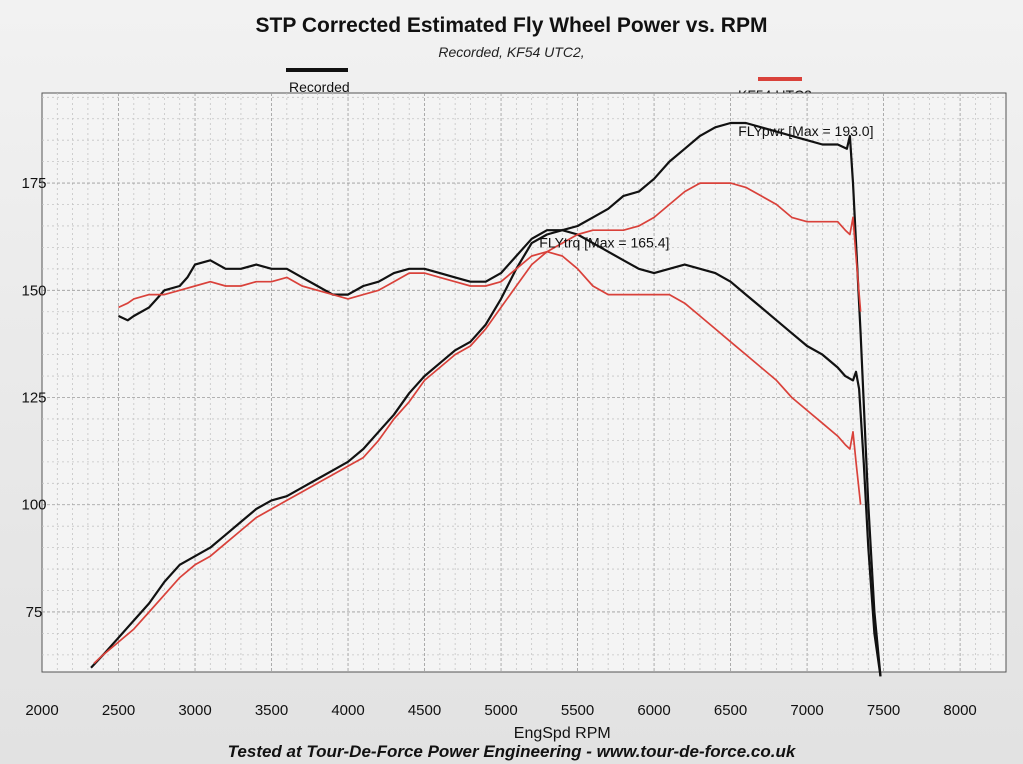 This screenshot has height=764, width=1023. I want to click on x-tick-label: 6000, so click(653, 710).